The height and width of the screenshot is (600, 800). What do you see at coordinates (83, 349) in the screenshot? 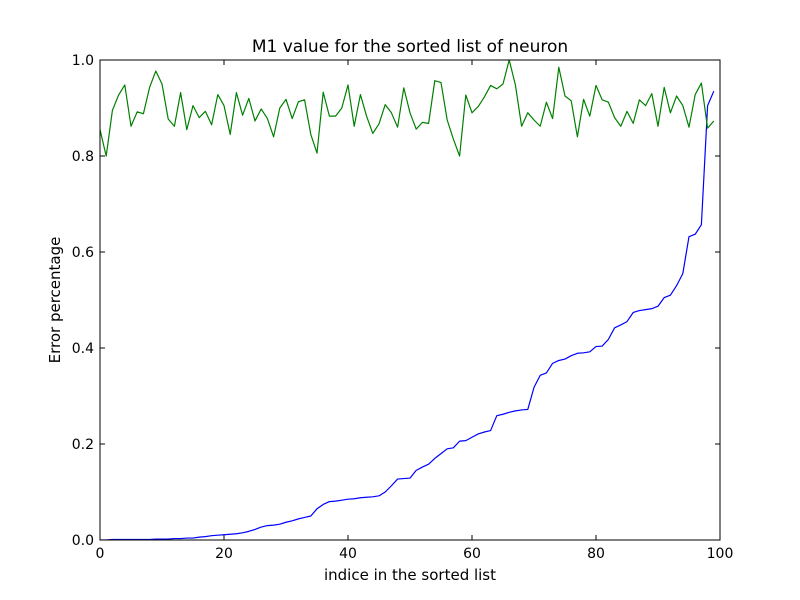
I see `y-tick-label: 0.4` at bounding box center [83, 349].